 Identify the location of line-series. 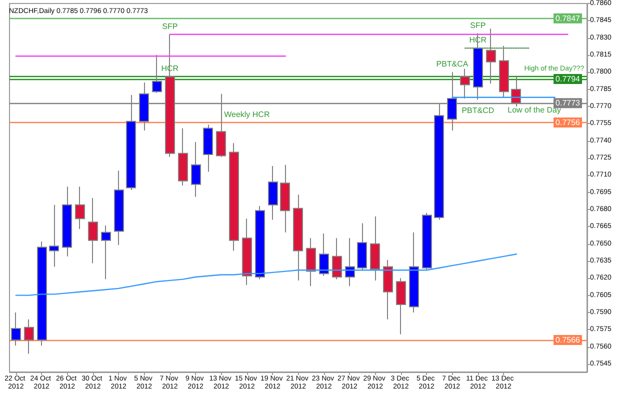
(266, 275).